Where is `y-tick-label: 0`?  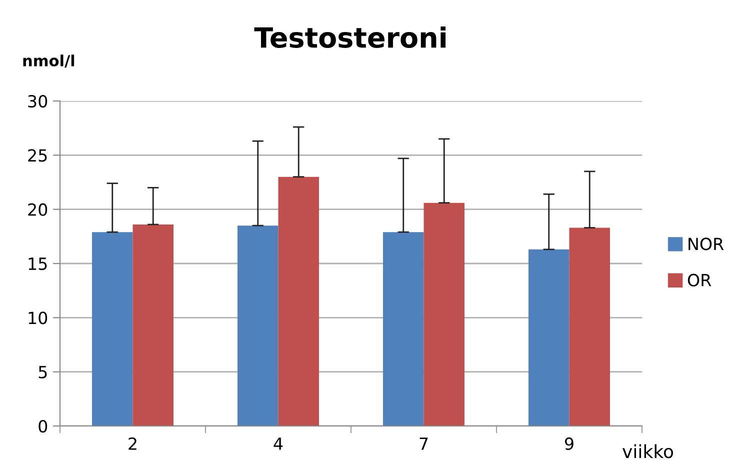
y-tick-label: 0 is located at coordinates (43, 426).